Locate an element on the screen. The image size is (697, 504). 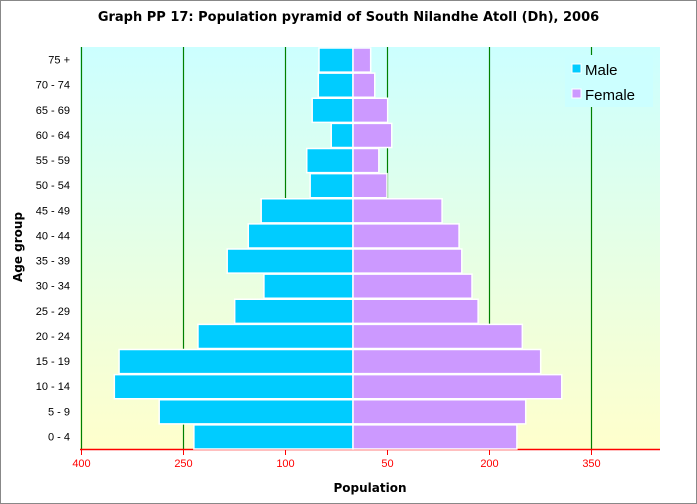
legend-swatch-female is located at coordinates (576, 93).